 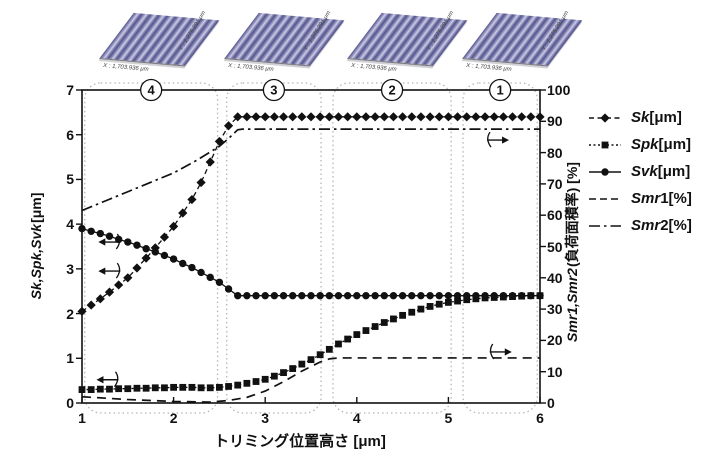 What do you see at coordinates (640, 117) in the screenshot?
I see `legend-item-sk: Sk[μm]` at bounding box center [640, 117].